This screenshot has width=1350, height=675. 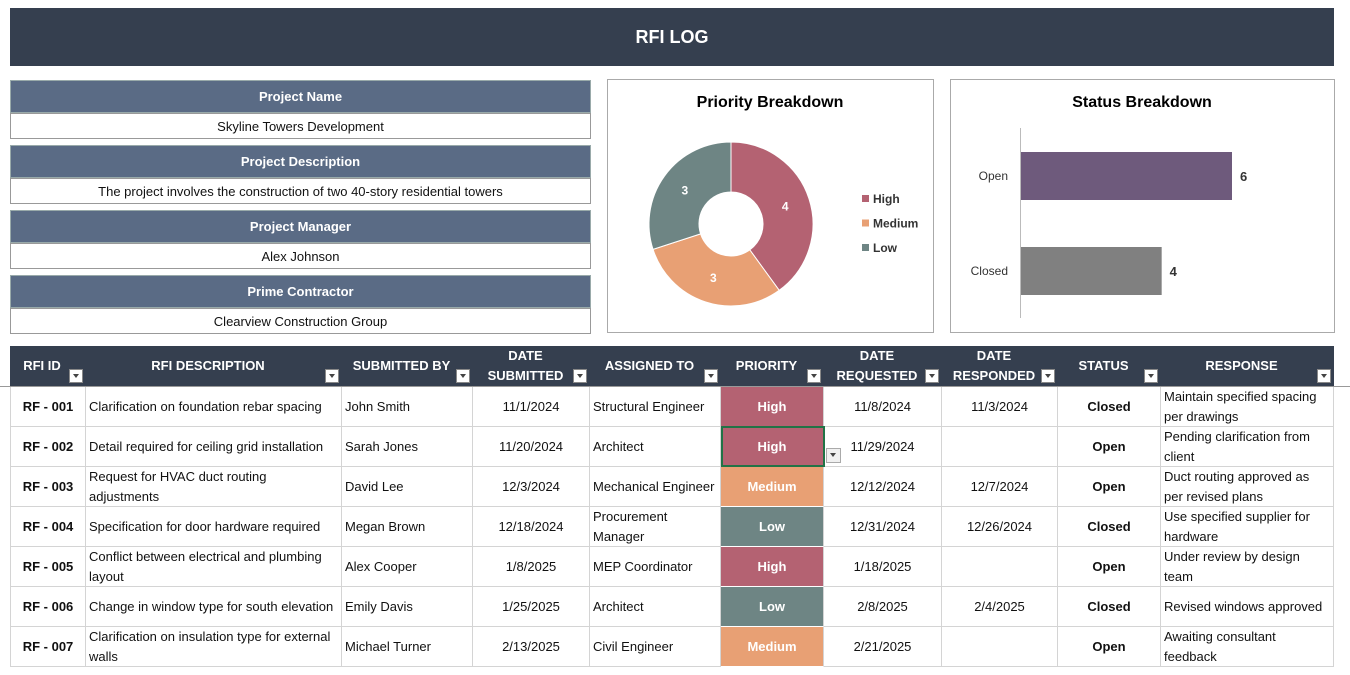 I want to click on column-header: DATE RESPONDED, so click(x=1000, y=366).